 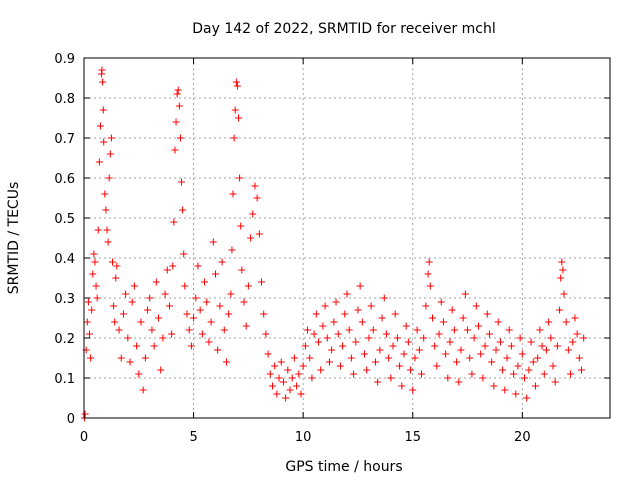 I want to click on x-tick-label: 20, so click(x=522, y=437).